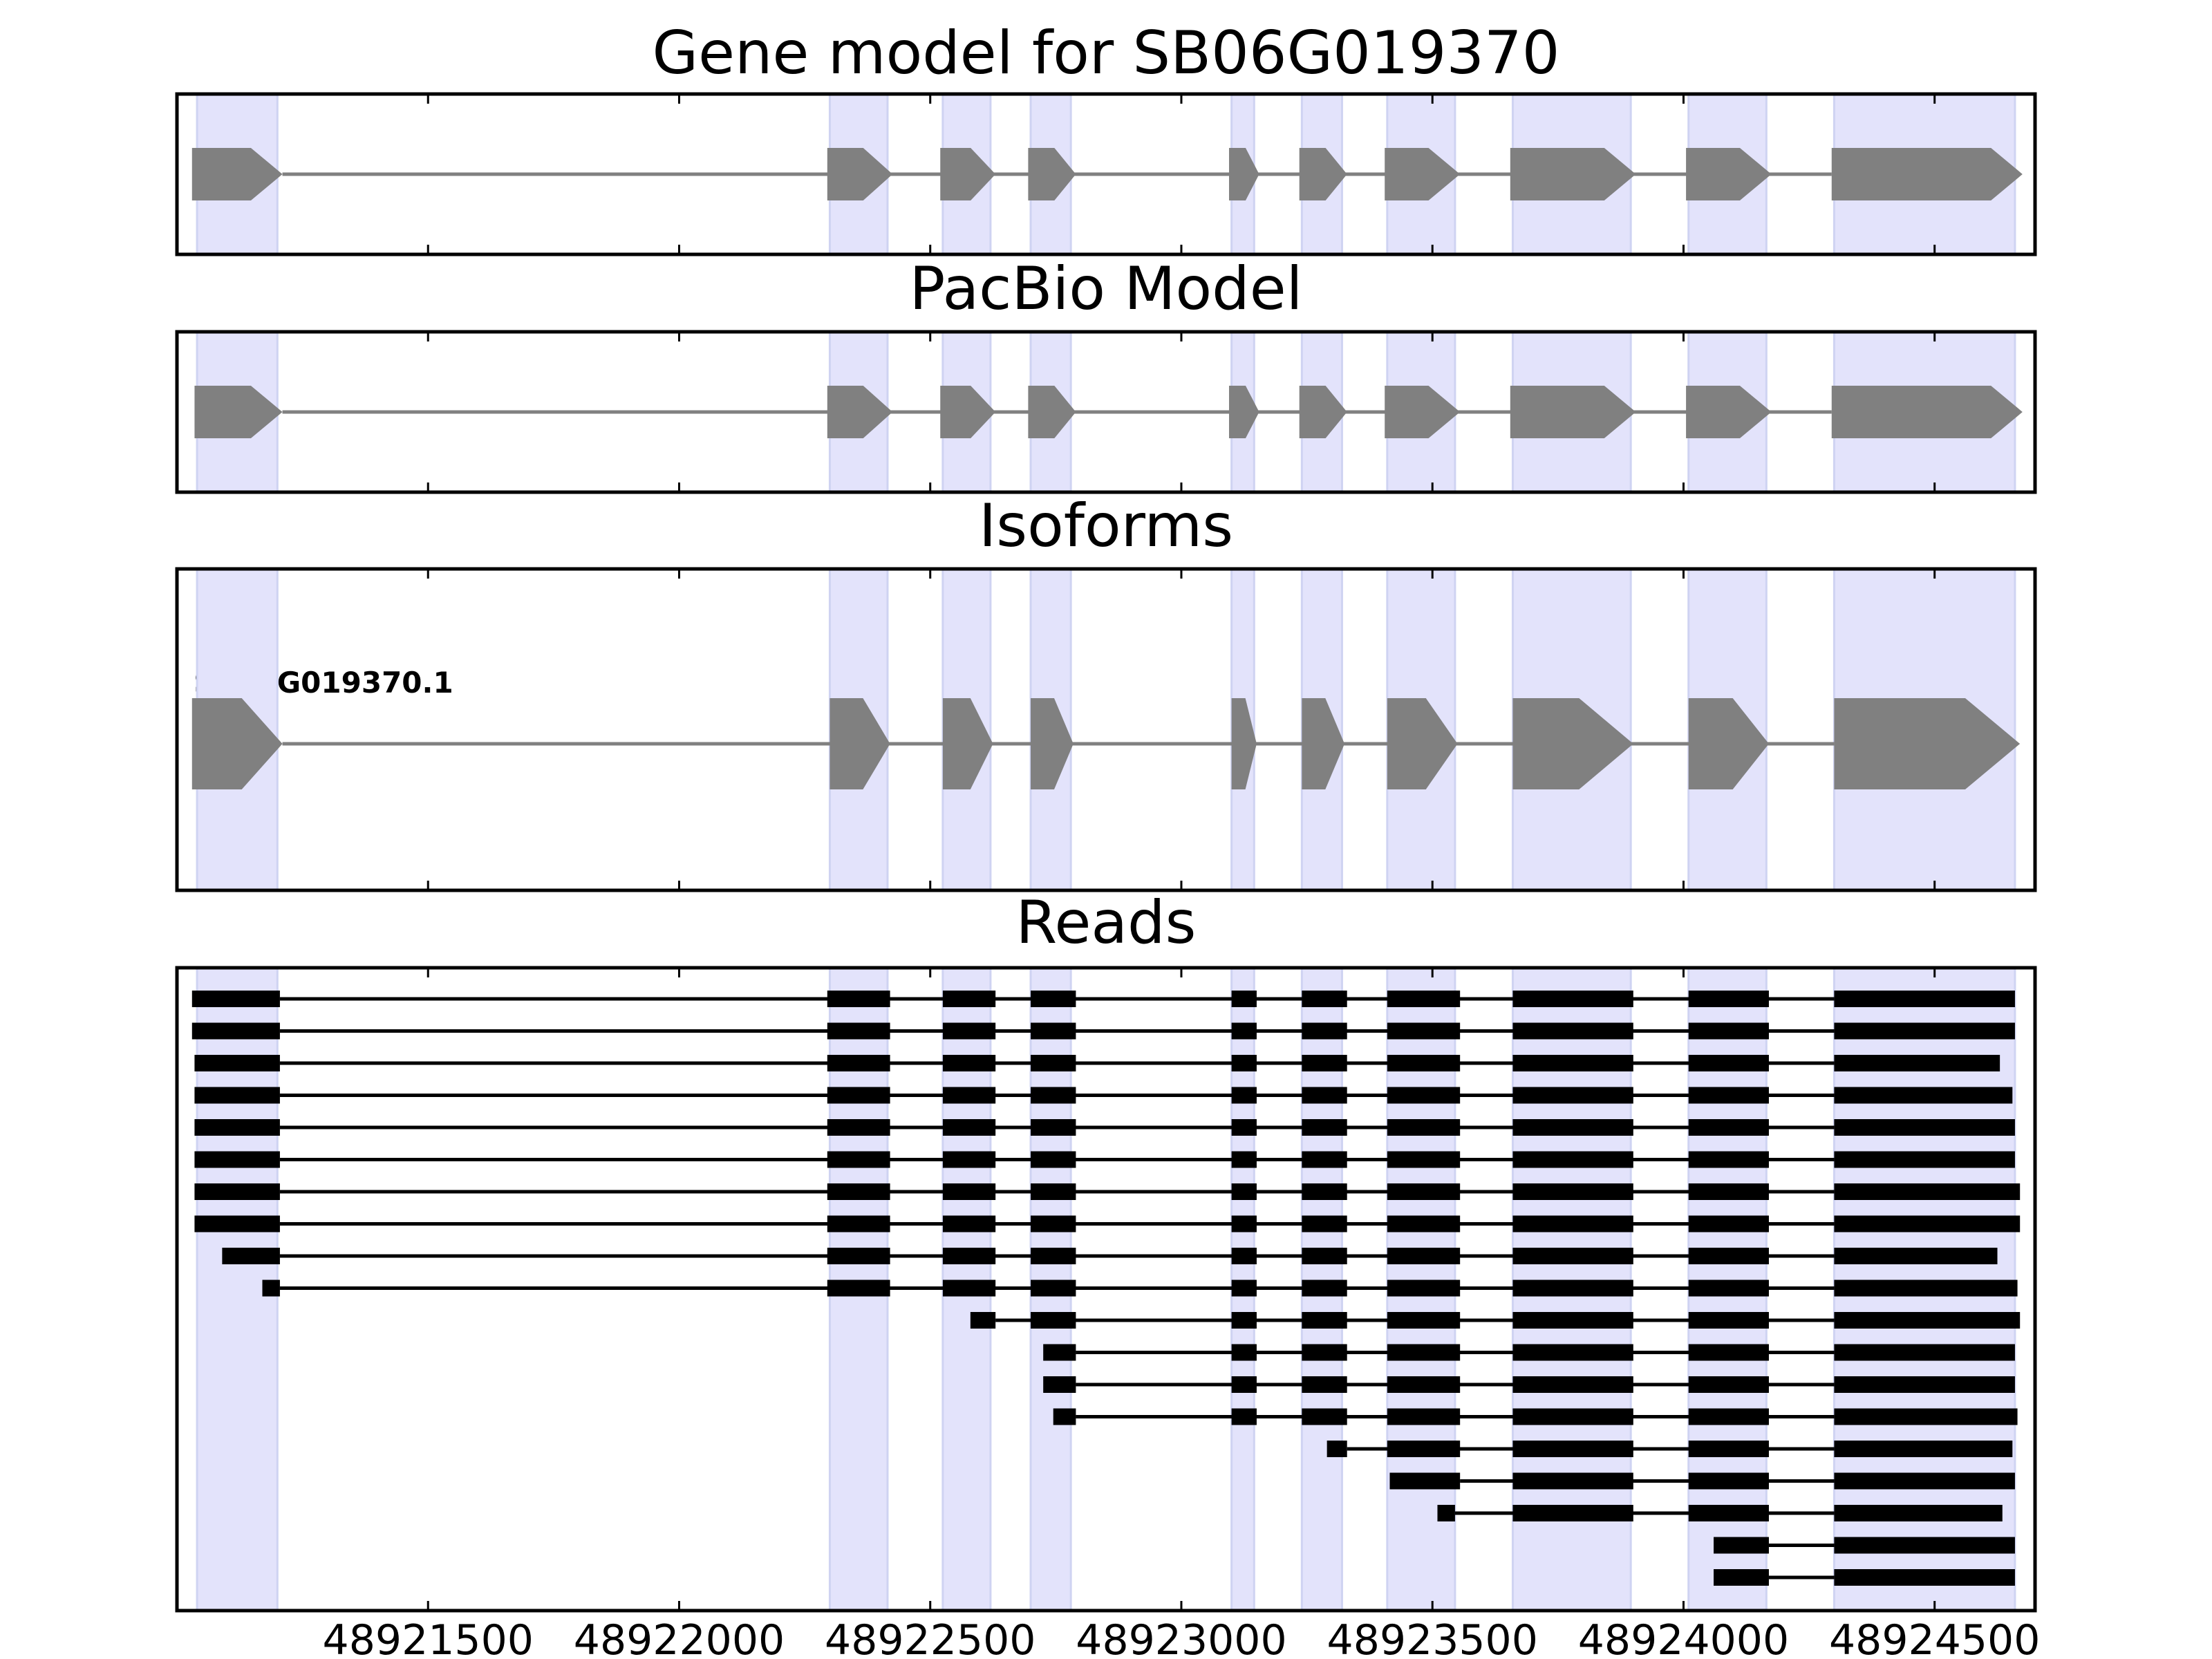 The height and width of the screenshot is (1659, 2212). Describe the element at coordinates (1432, 1638) in the screenshot. I see `x-tick-label: 48923500` at that location.